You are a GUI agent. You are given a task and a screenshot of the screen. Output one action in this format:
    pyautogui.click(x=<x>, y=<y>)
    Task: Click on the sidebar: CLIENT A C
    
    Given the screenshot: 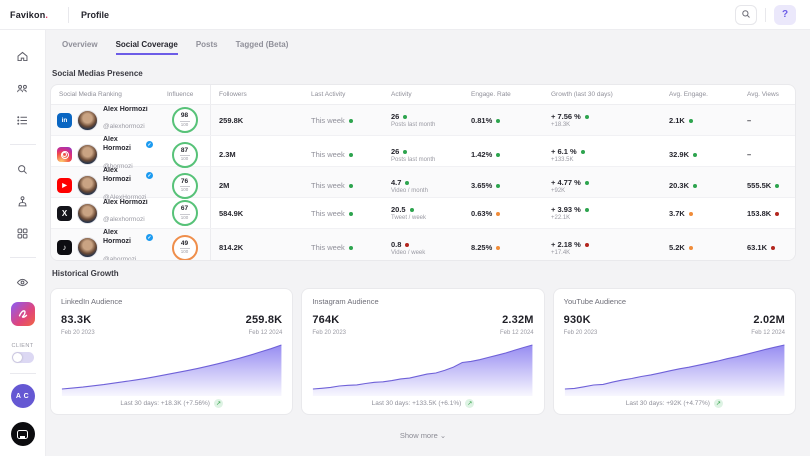 What is the action you would take?
    pyautogui.click(x=23, y=243)
    